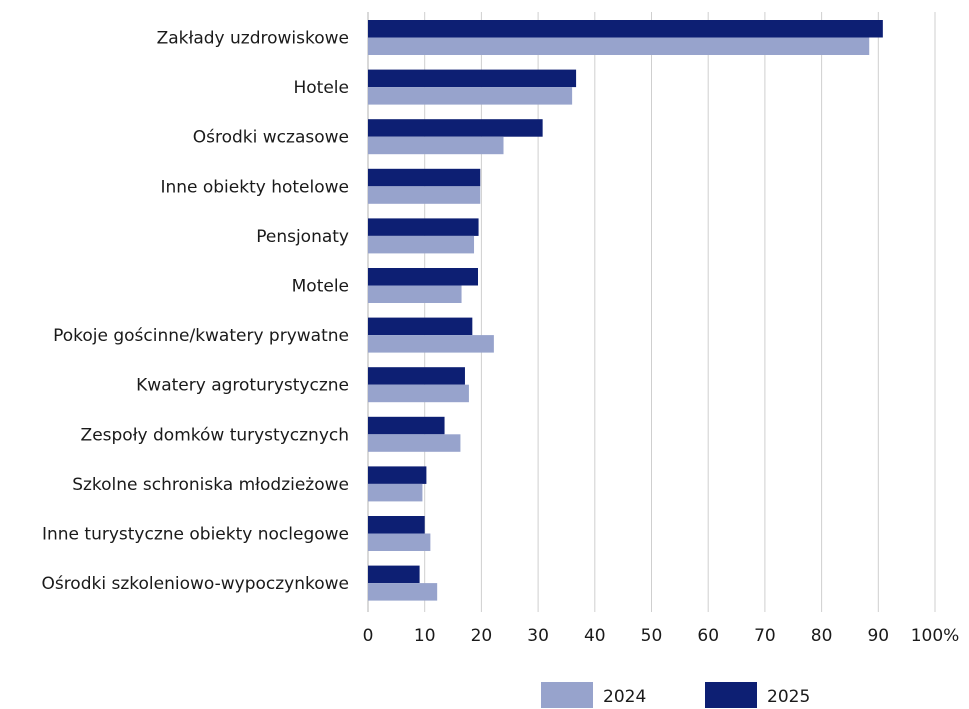  I want to click on category-label: Ośrodki szkoleniowo-wypoczynkowe, so click(195, 584).